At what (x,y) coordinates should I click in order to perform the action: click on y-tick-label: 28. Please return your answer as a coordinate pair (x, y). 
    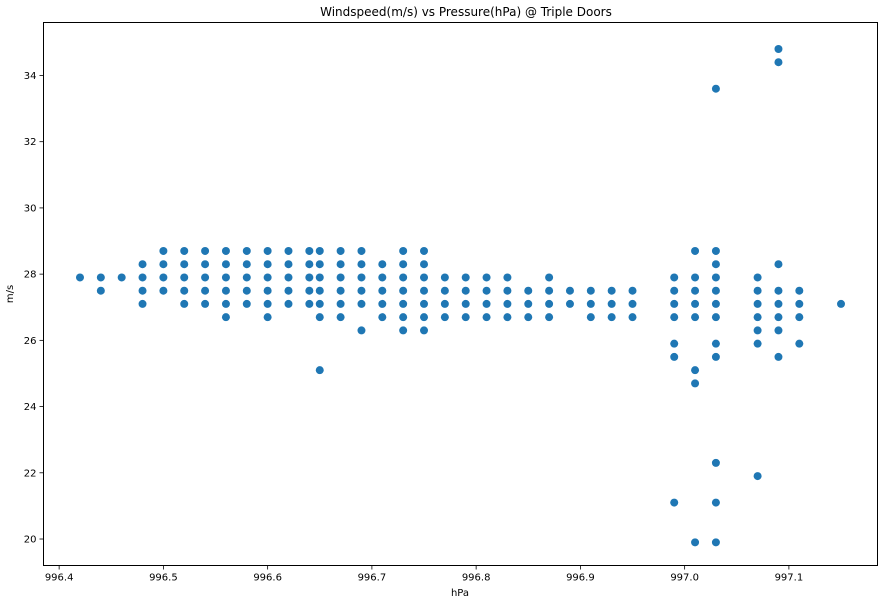
    Looking at the image, I should click on (30, 275).